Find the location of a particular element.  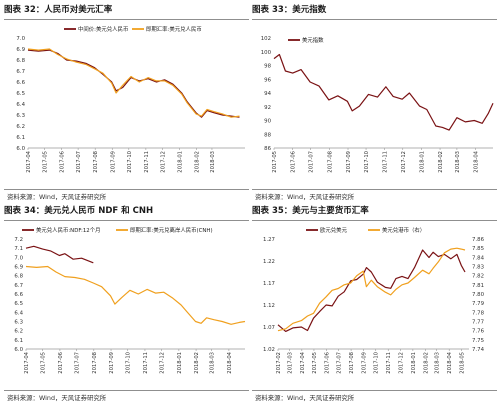

y2-tick-label: 7.74 is located at coordinates (478, 350).